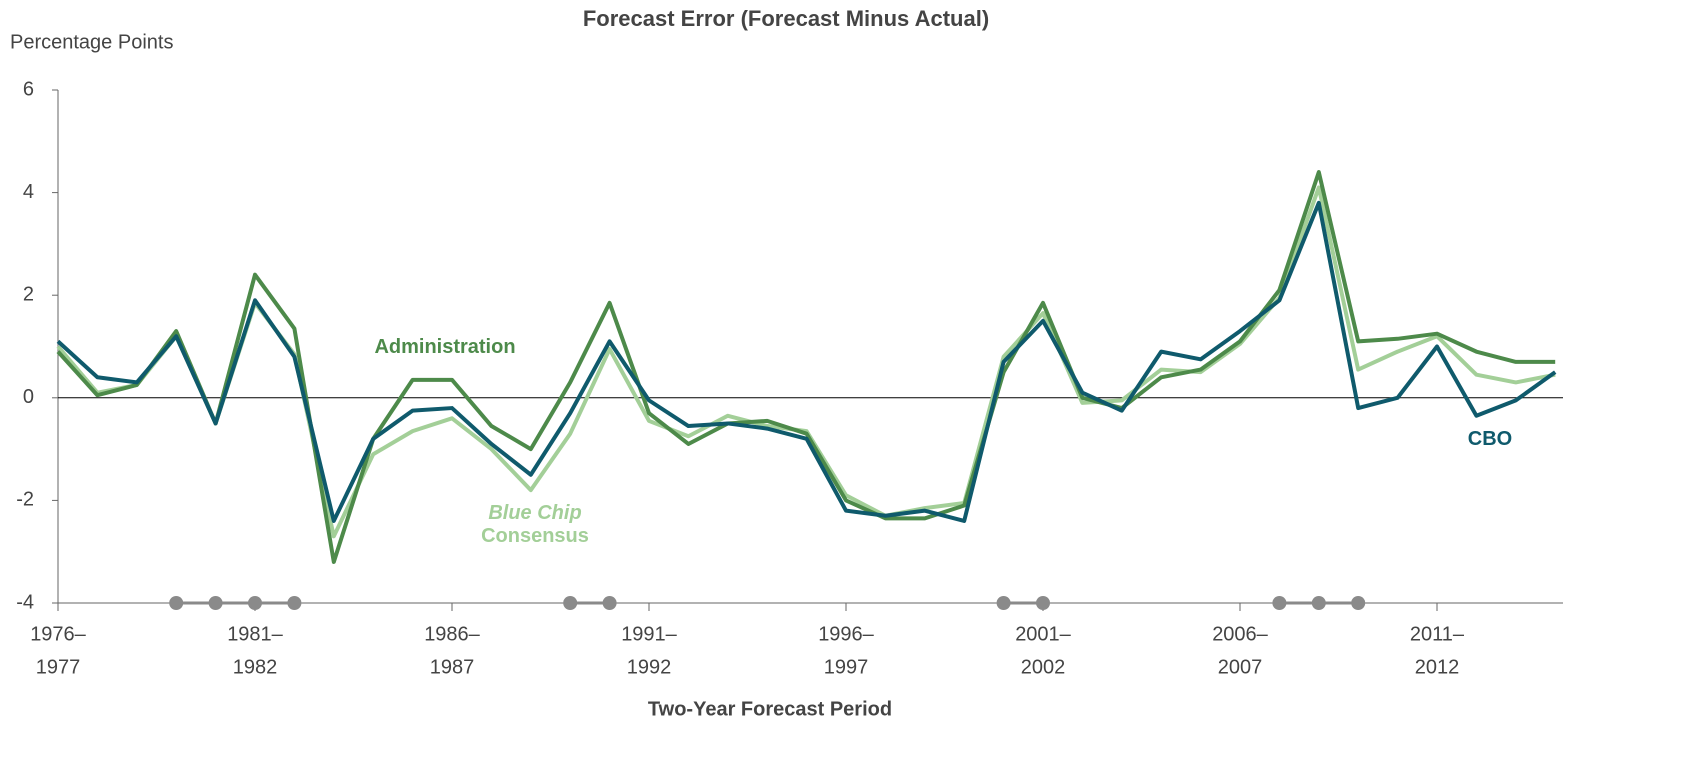 This screenshot has height=783, width=1698. I want to click on series-label: CBO, so click(1490, 439).